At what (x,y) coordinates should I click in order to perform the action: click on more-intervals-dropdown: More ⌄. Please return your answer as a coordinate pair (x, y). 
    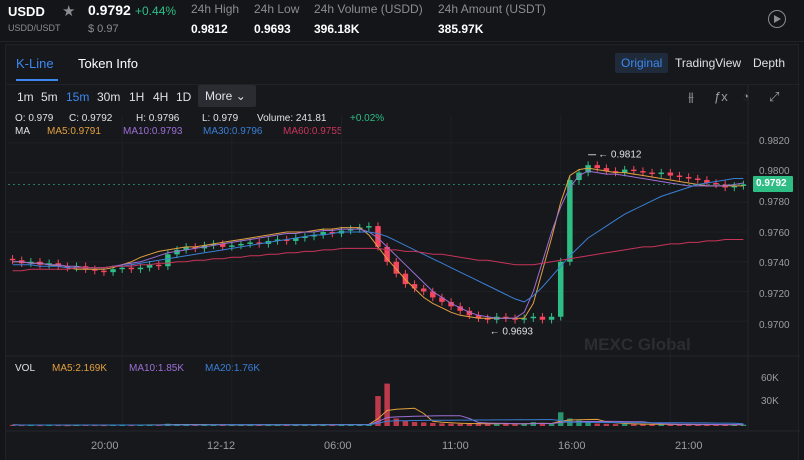
    Looking at the image, I should click on (227, 96).